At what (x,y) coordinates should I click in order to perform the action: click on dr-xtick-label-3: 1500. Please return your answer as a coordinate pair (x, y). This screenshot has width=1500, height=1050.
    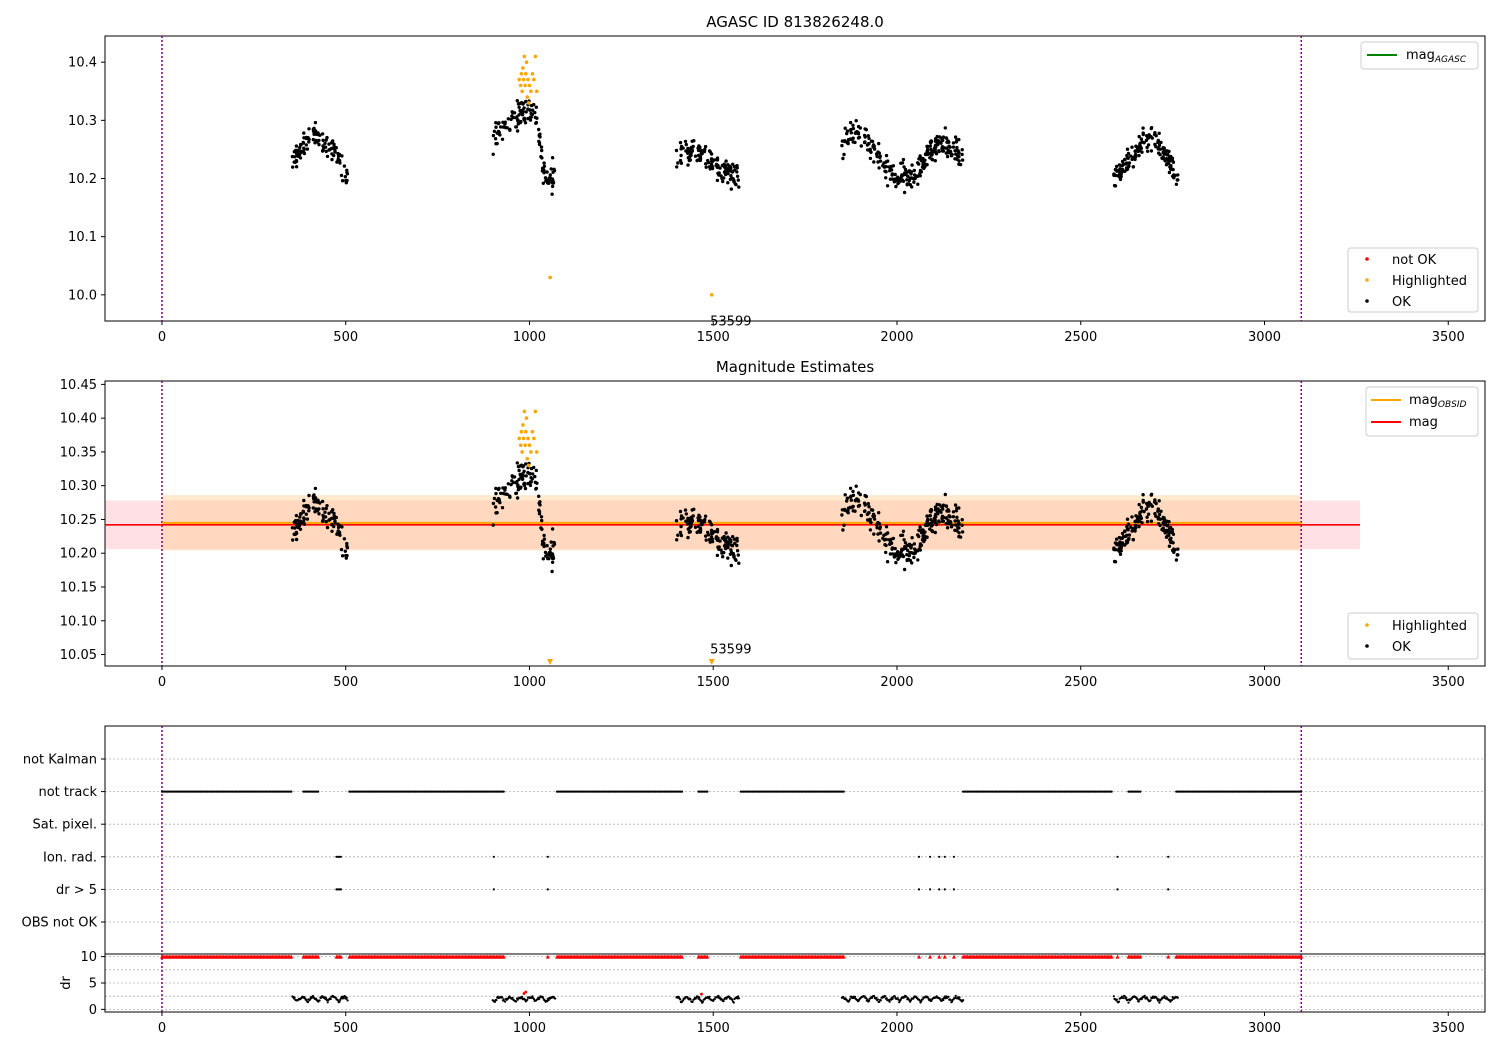
    Looking at the image, I should click on (713, 1028).